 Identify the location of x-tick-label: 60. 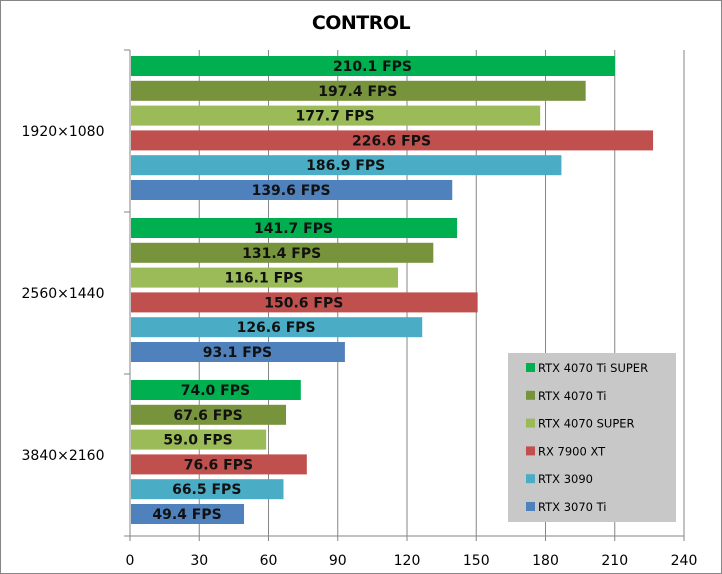
(269, 561).